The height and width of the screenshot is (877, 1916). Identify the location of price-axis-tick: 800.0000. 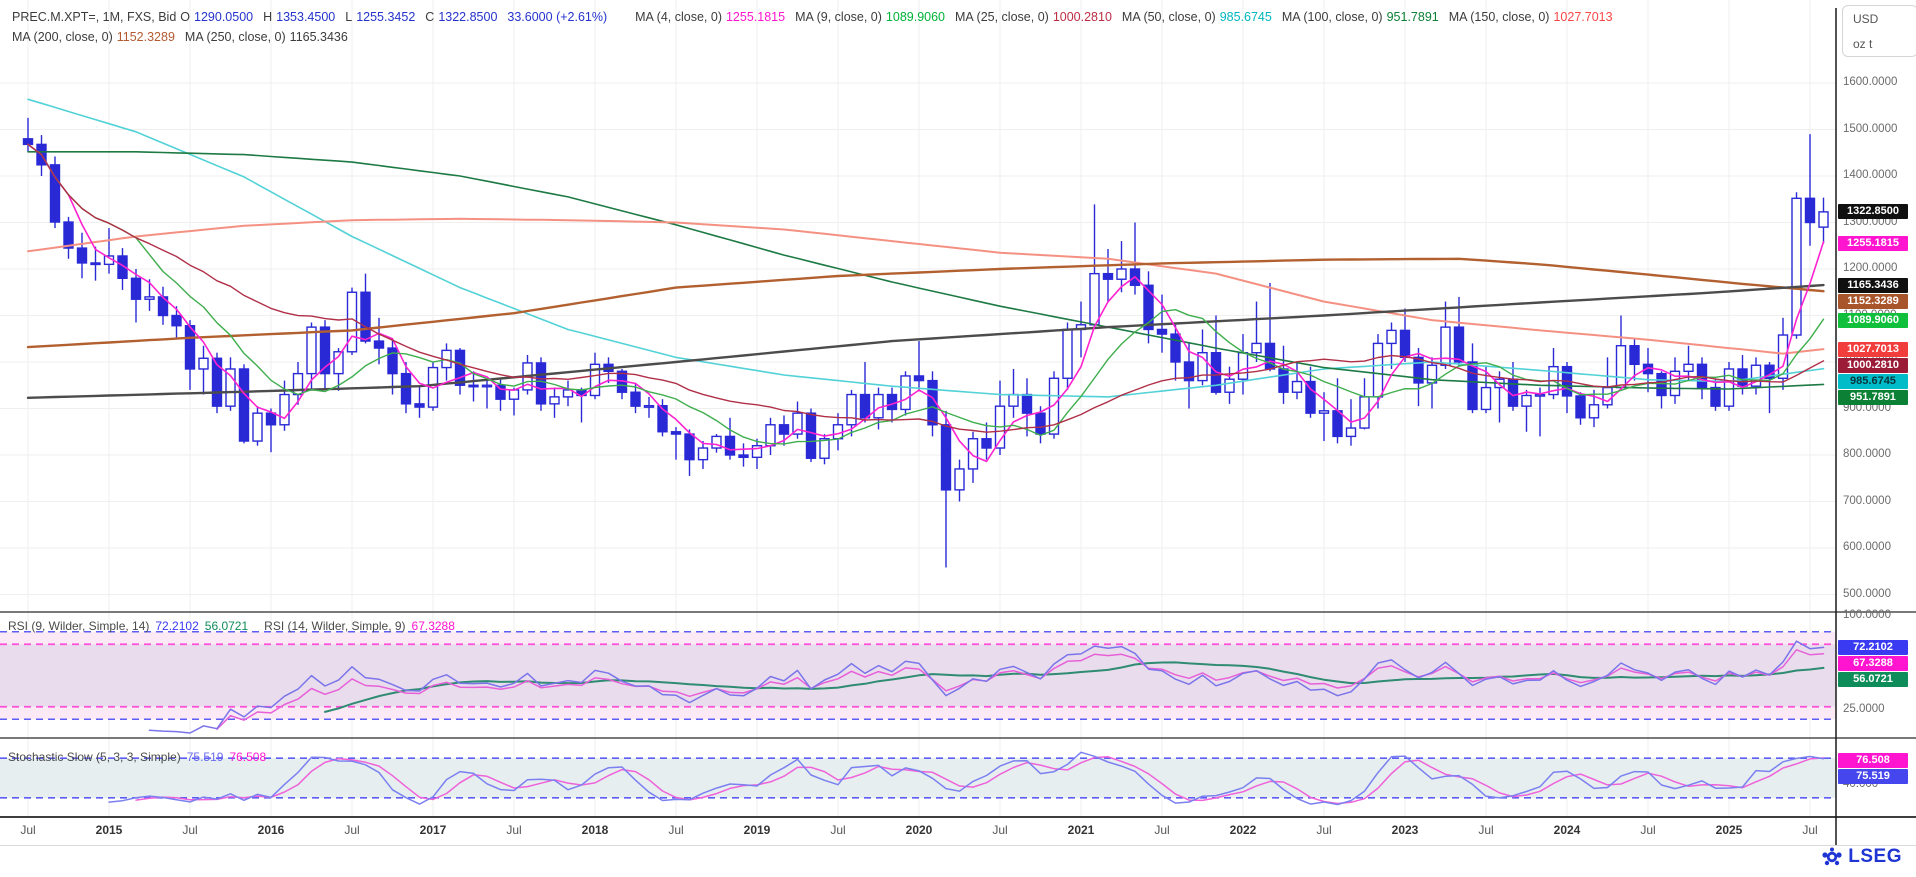
(1867, 454).